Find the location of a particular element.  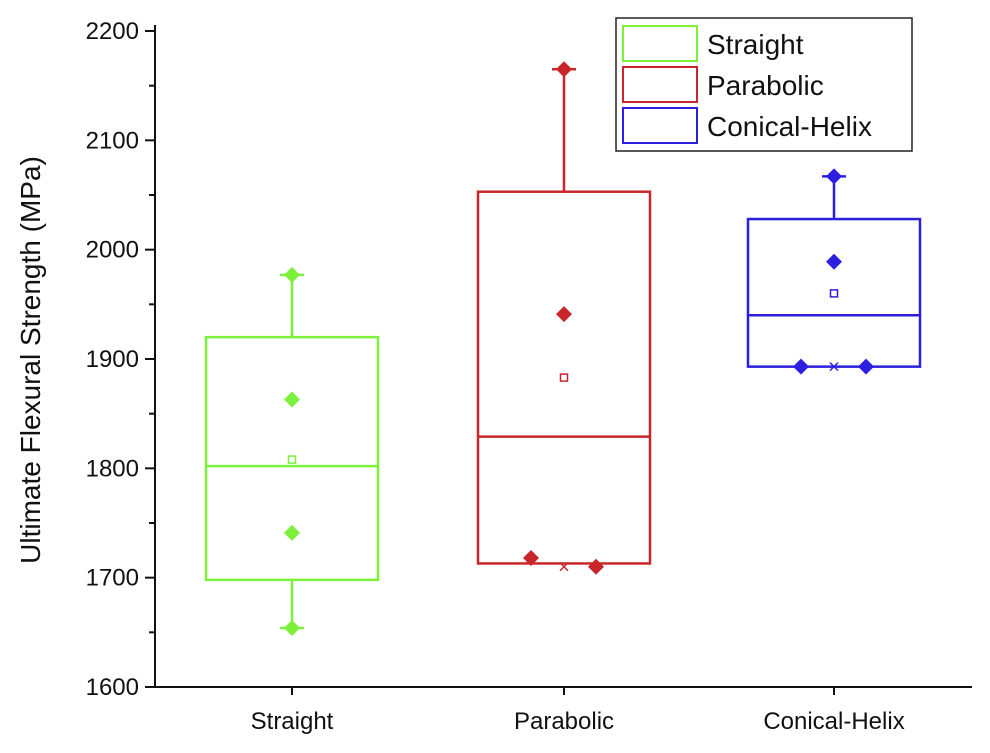

y-axis-title: Ultimate Flexural Strength (MPa) is located at coordinates (30, 360).